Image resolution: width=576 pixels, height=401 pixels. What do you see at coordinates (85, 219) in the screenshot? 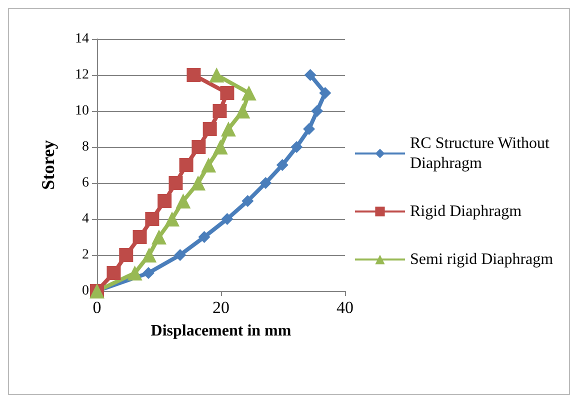
I see `y-tick-label: 4` at bounding box center [85, 219].